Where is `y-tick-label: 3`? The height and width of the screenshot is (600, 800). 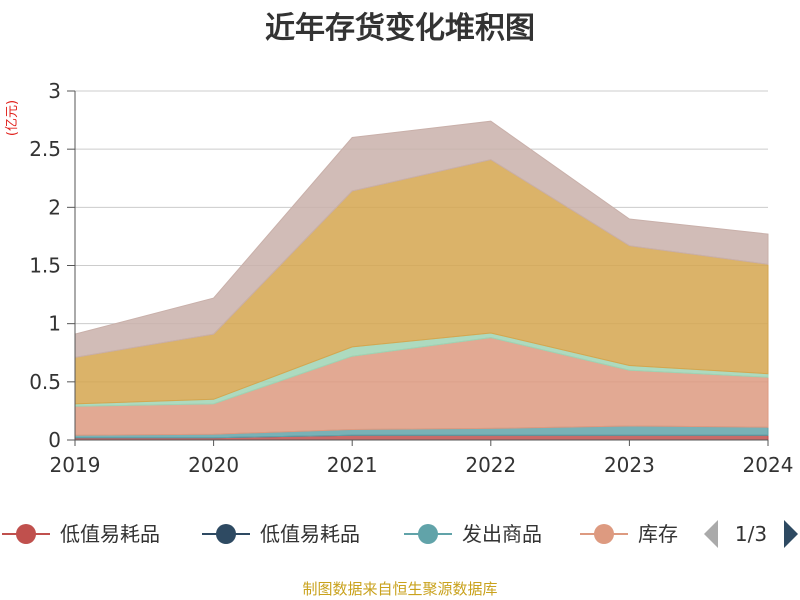
y-tick-label: 3 is located at coordinates (54, 91).